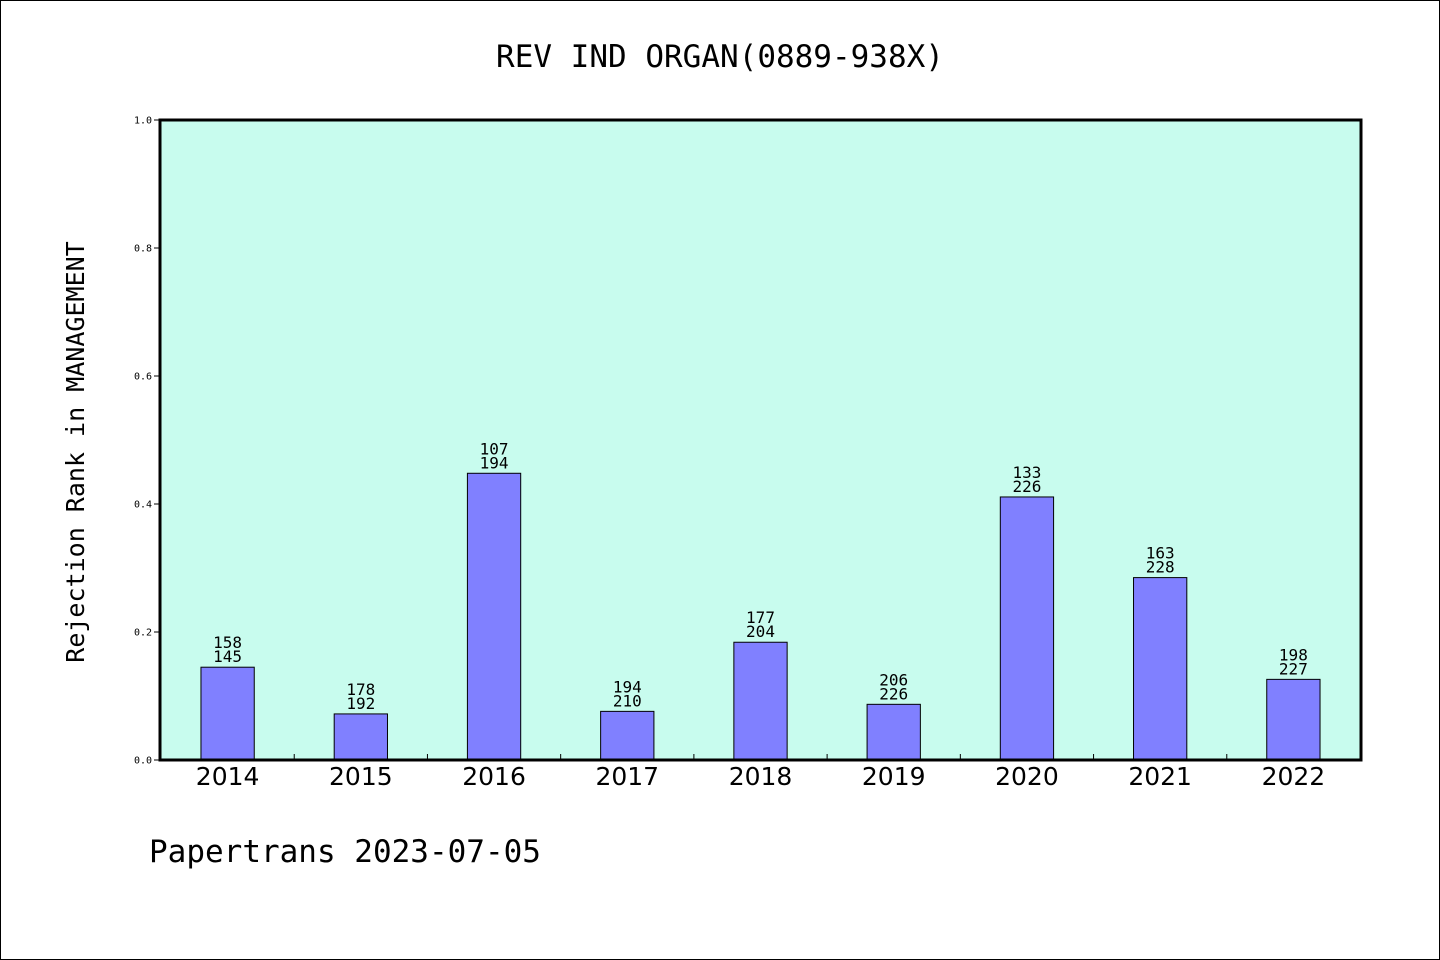  What do you see at coordinates (227, 656) in the screenshot?
I see `bar-data-label: 145` at bounding box center [227, 656].